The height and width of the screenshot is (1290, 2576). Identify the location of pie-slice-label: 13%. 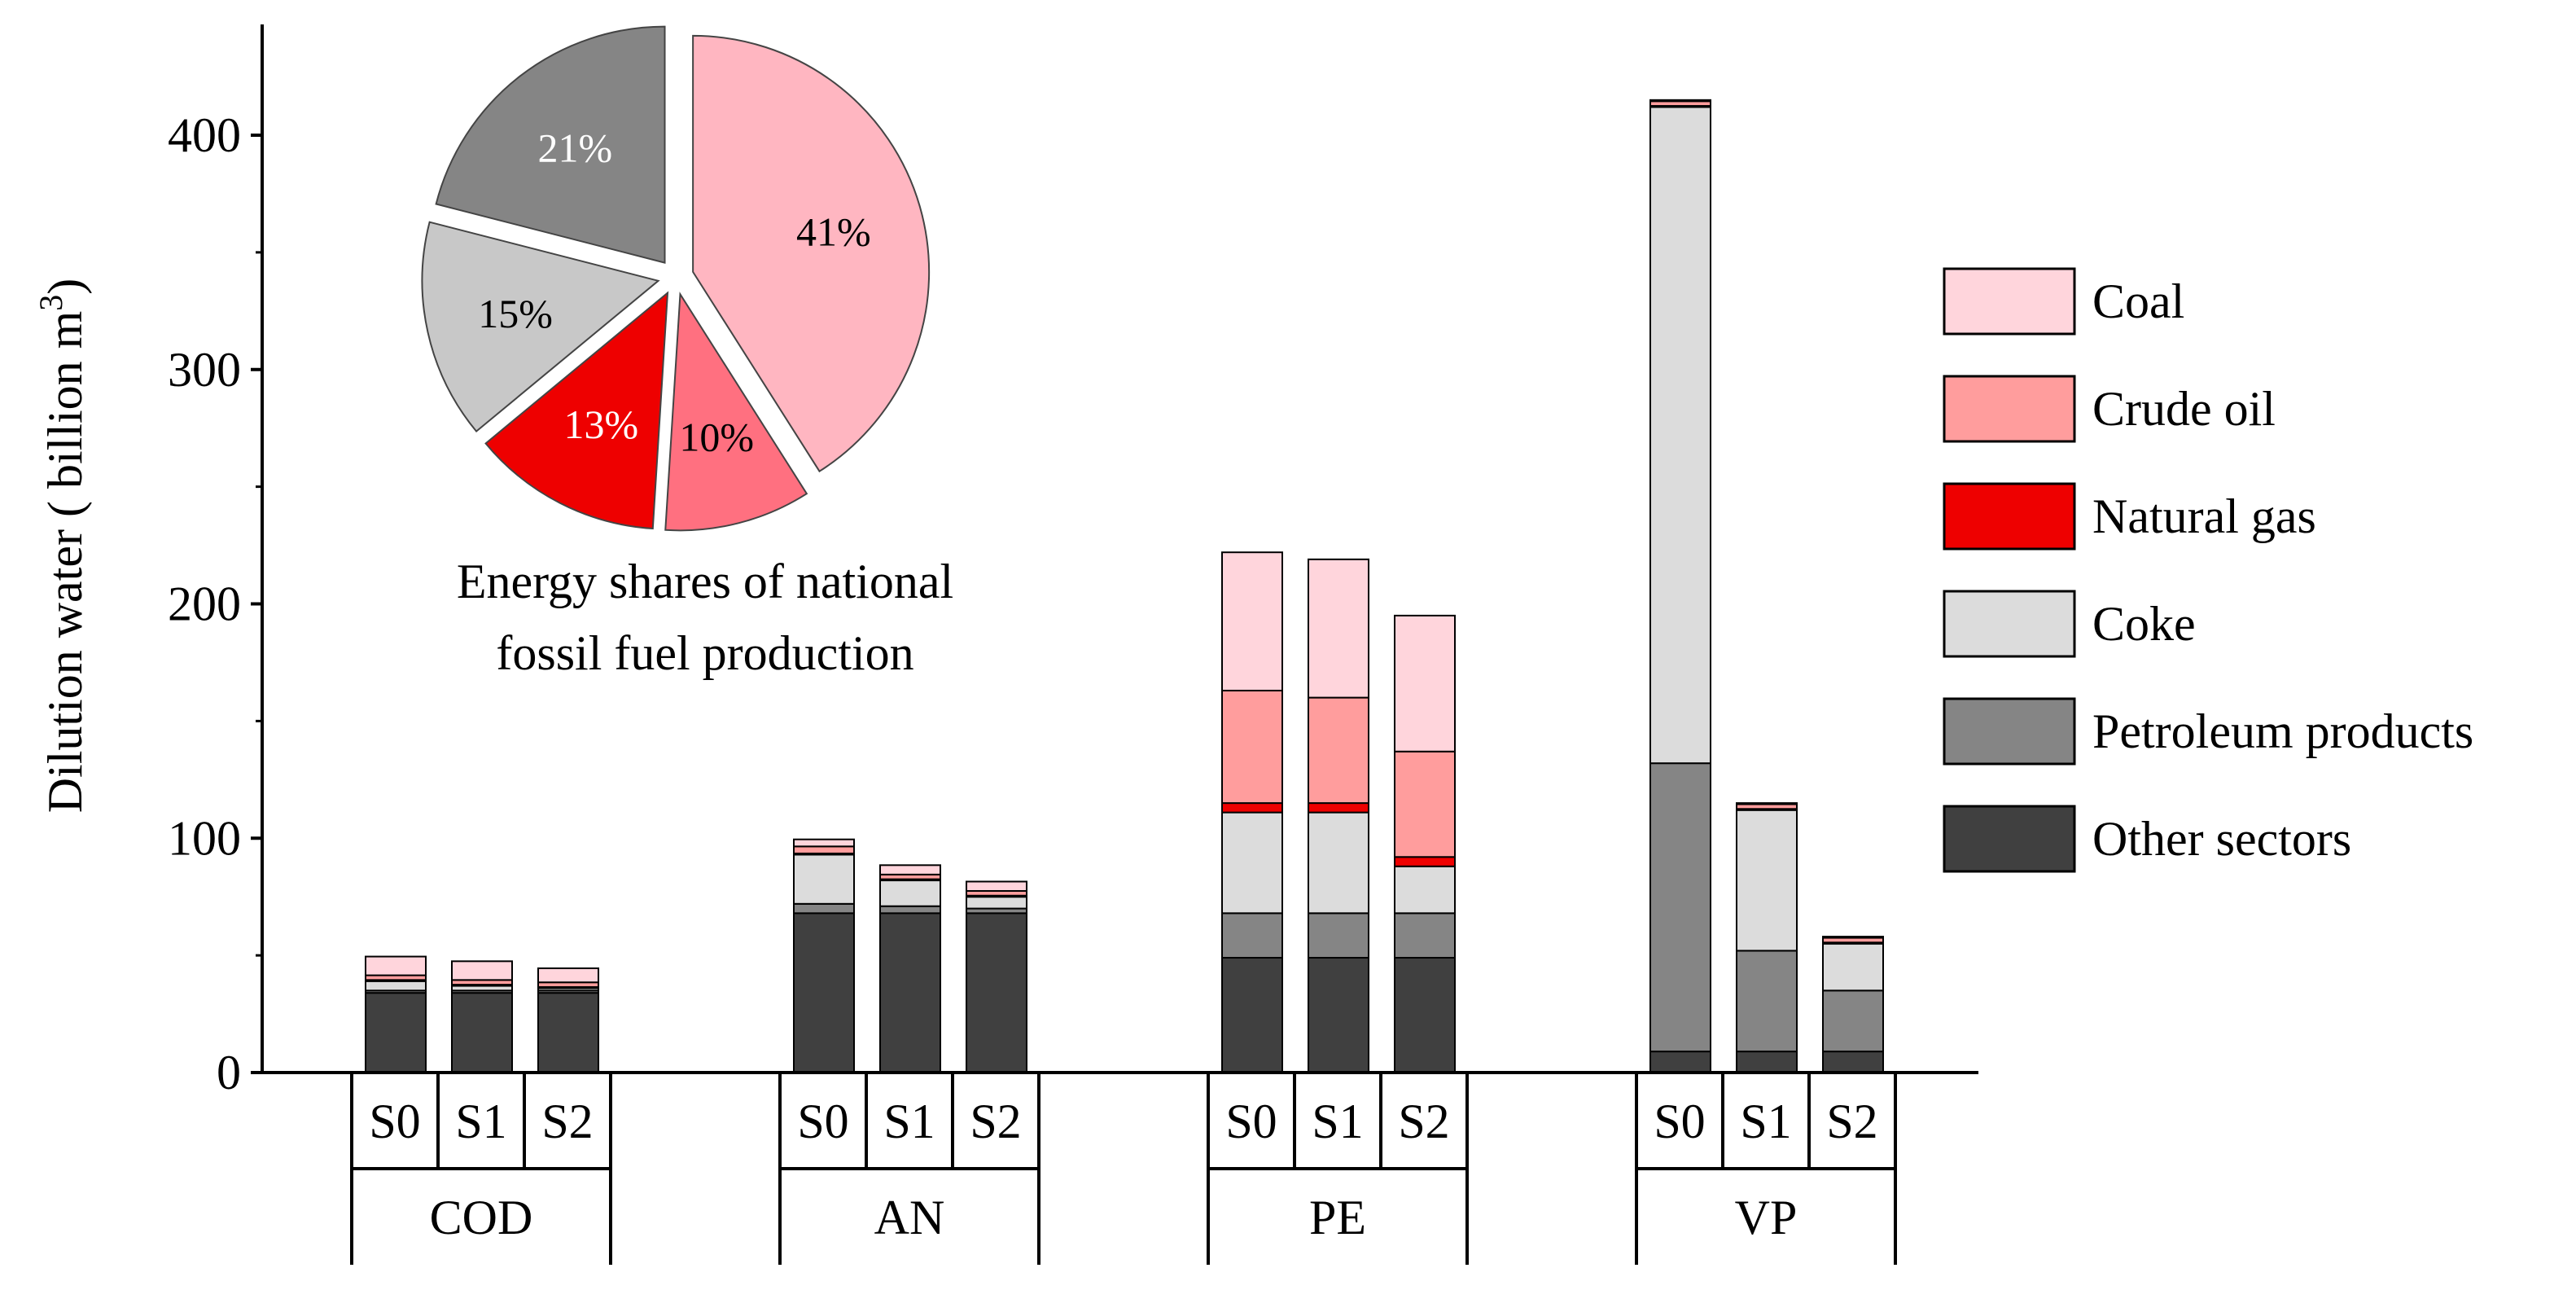
(601, 424).